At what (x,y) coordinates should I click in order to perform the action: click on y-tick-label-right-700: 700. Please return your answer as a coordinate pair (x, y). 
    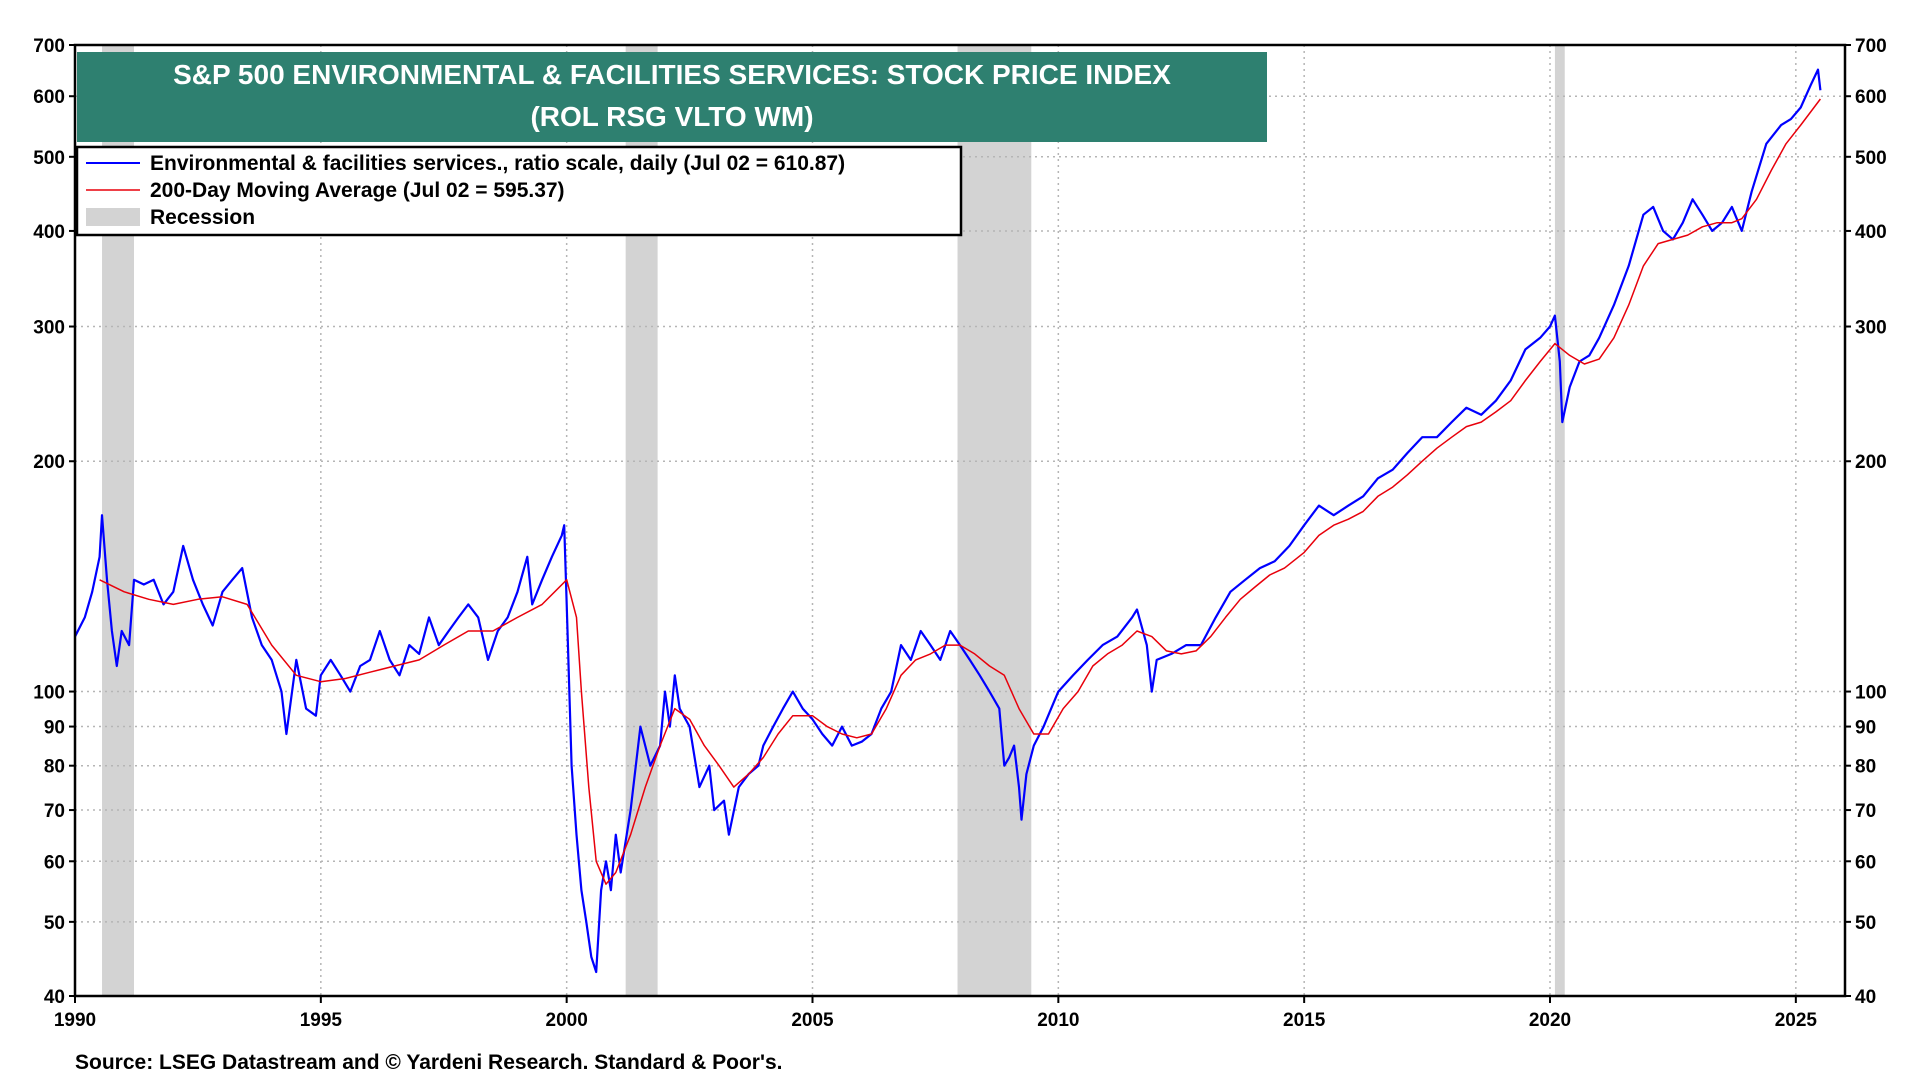
    Looking at the image, I should click on (1871, 46).